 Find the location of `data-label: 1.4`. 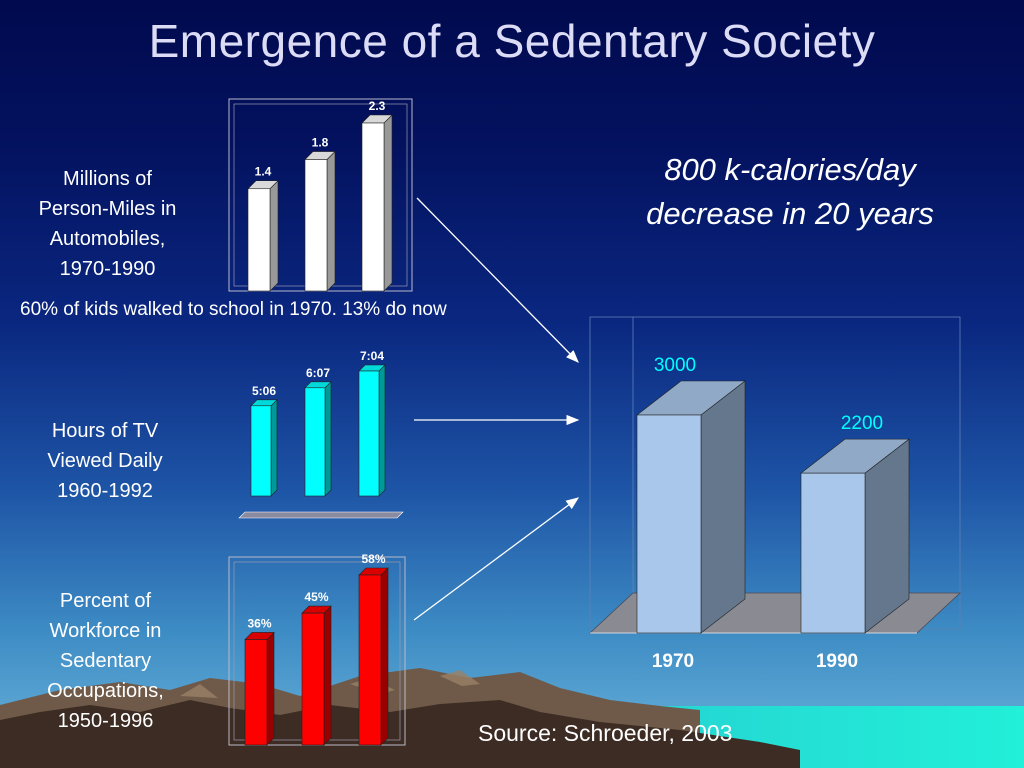

data-label: 1.4 is located at coordinates (263, 172).